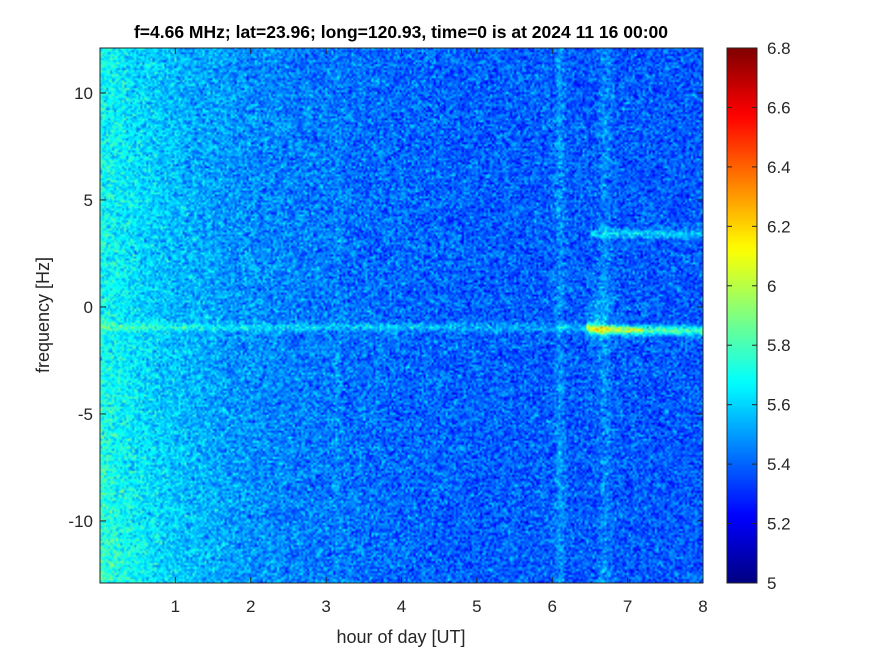 The height and width of the screenshot is (656, 875). I want to click on colorbar-frame, so click(742, 315).